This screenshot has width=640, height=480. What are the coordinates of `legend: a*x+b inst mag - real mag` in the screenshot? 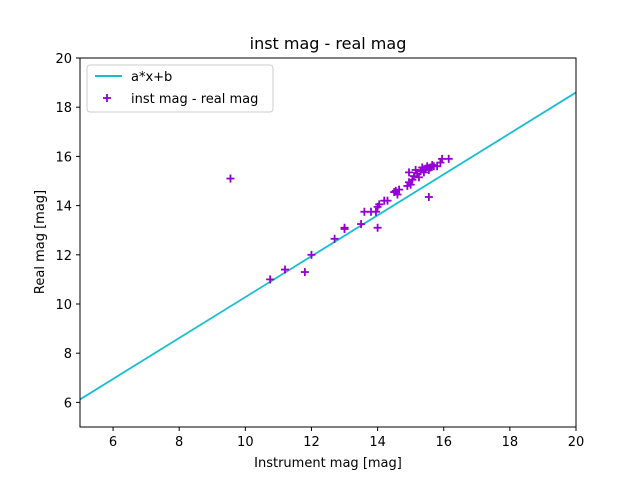 It's located at (180, 88).